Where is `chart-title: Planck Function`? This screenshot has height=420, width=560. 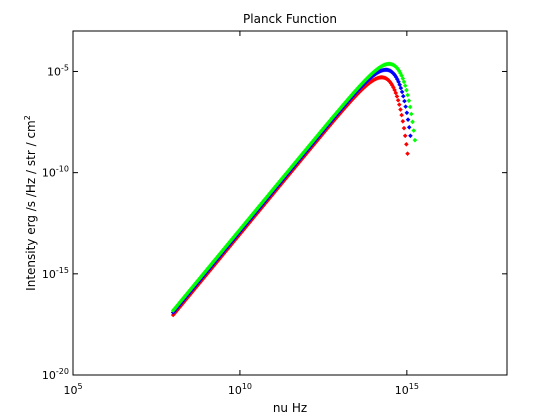
chart-title: Planck Function is located at coordinates (290, 19).